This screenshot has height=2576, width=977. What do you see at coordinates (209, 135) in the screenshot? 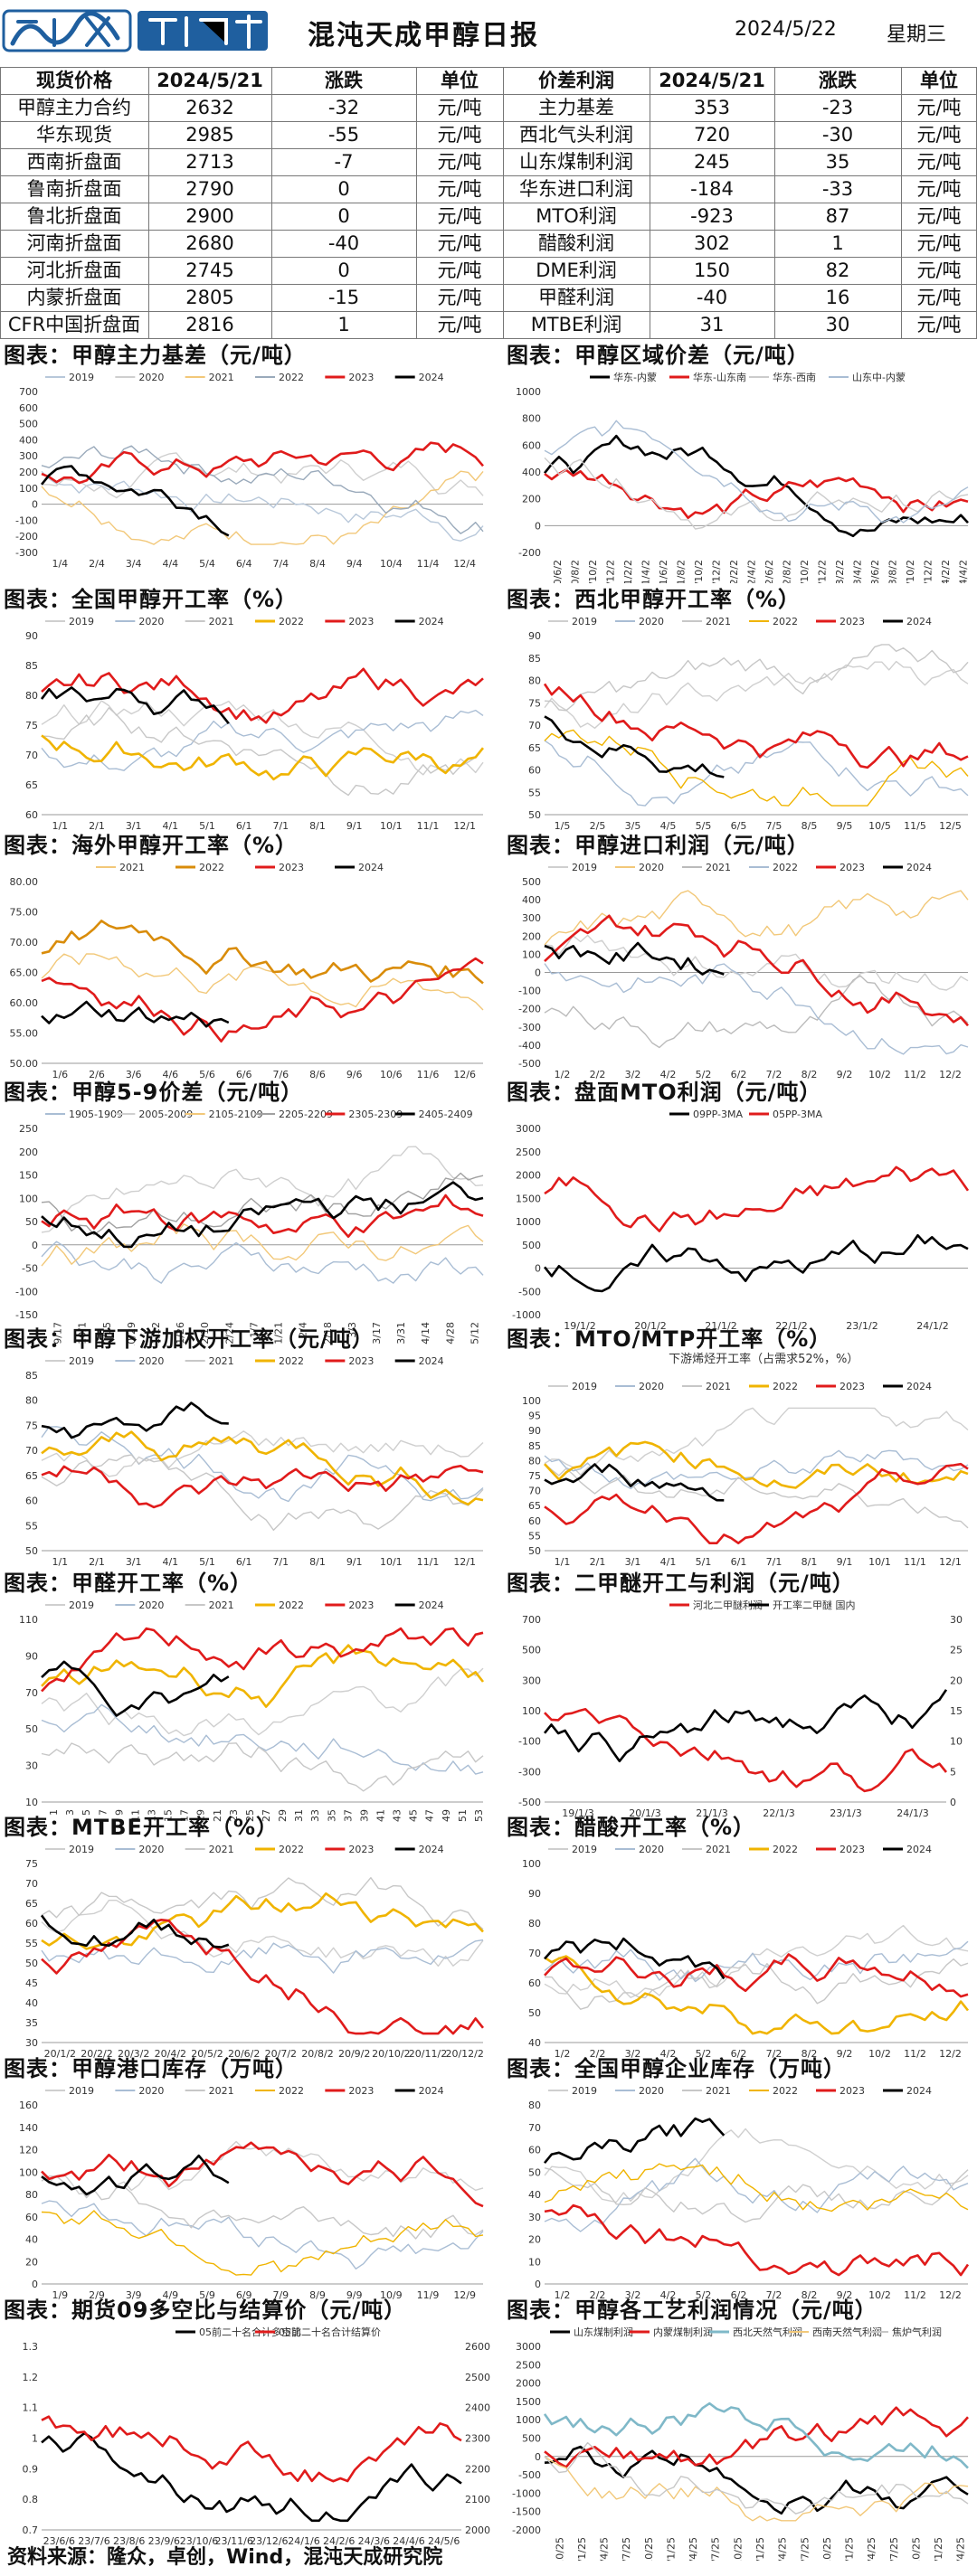
I see `left-table-cell: 2985` at bounding box center [209, 135].